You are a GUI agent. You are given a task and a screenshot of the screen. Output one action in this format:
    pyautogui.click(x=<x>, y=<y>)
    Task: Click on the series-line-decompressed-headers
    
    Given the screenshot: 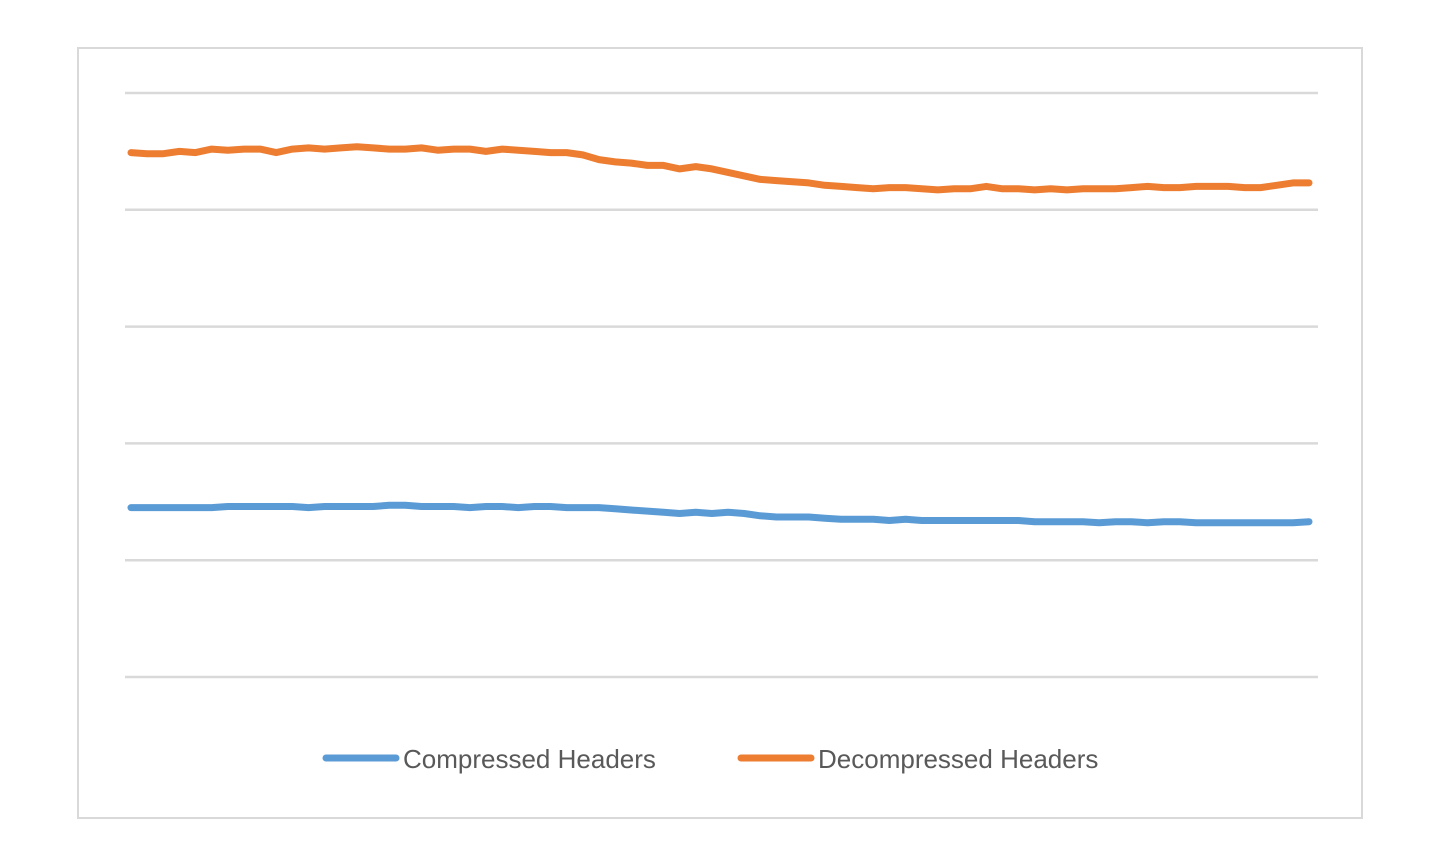 What is the action you would take?
    pyautogui.click(x=720, y=168)
    